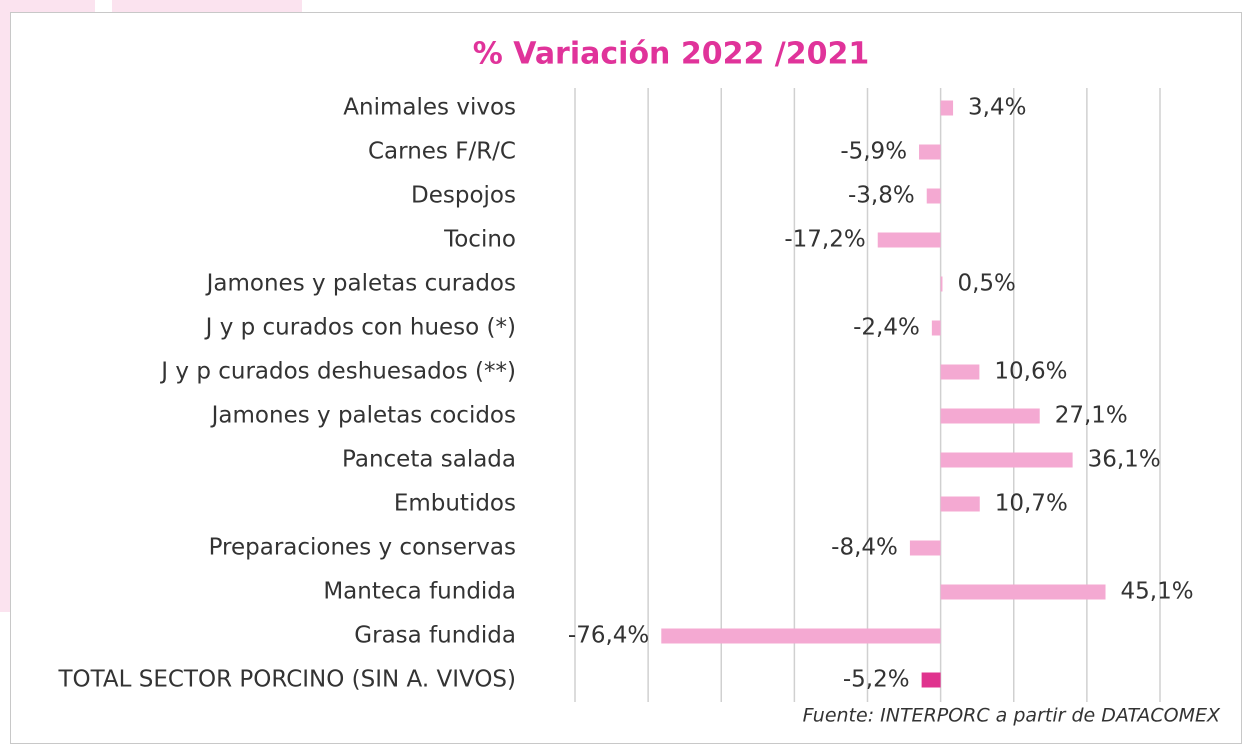 The height and width of the screenshot is (744, 1242). I want to click on category-label: J y p curados con hueso (*), so click(360, 328).